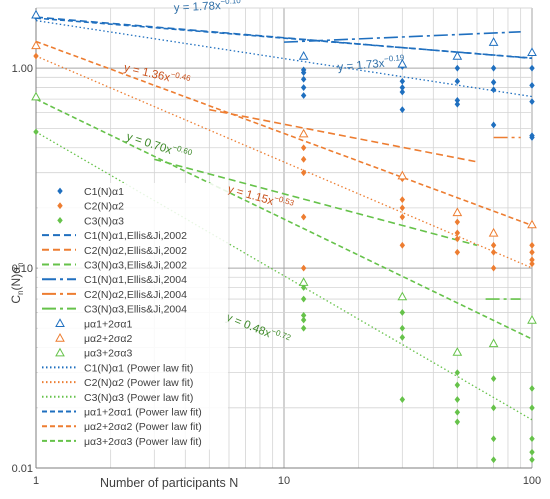 The image size is (550, 499). I want to click on line-c2-n-2-ellis-ji-2002, so click(343, 135).